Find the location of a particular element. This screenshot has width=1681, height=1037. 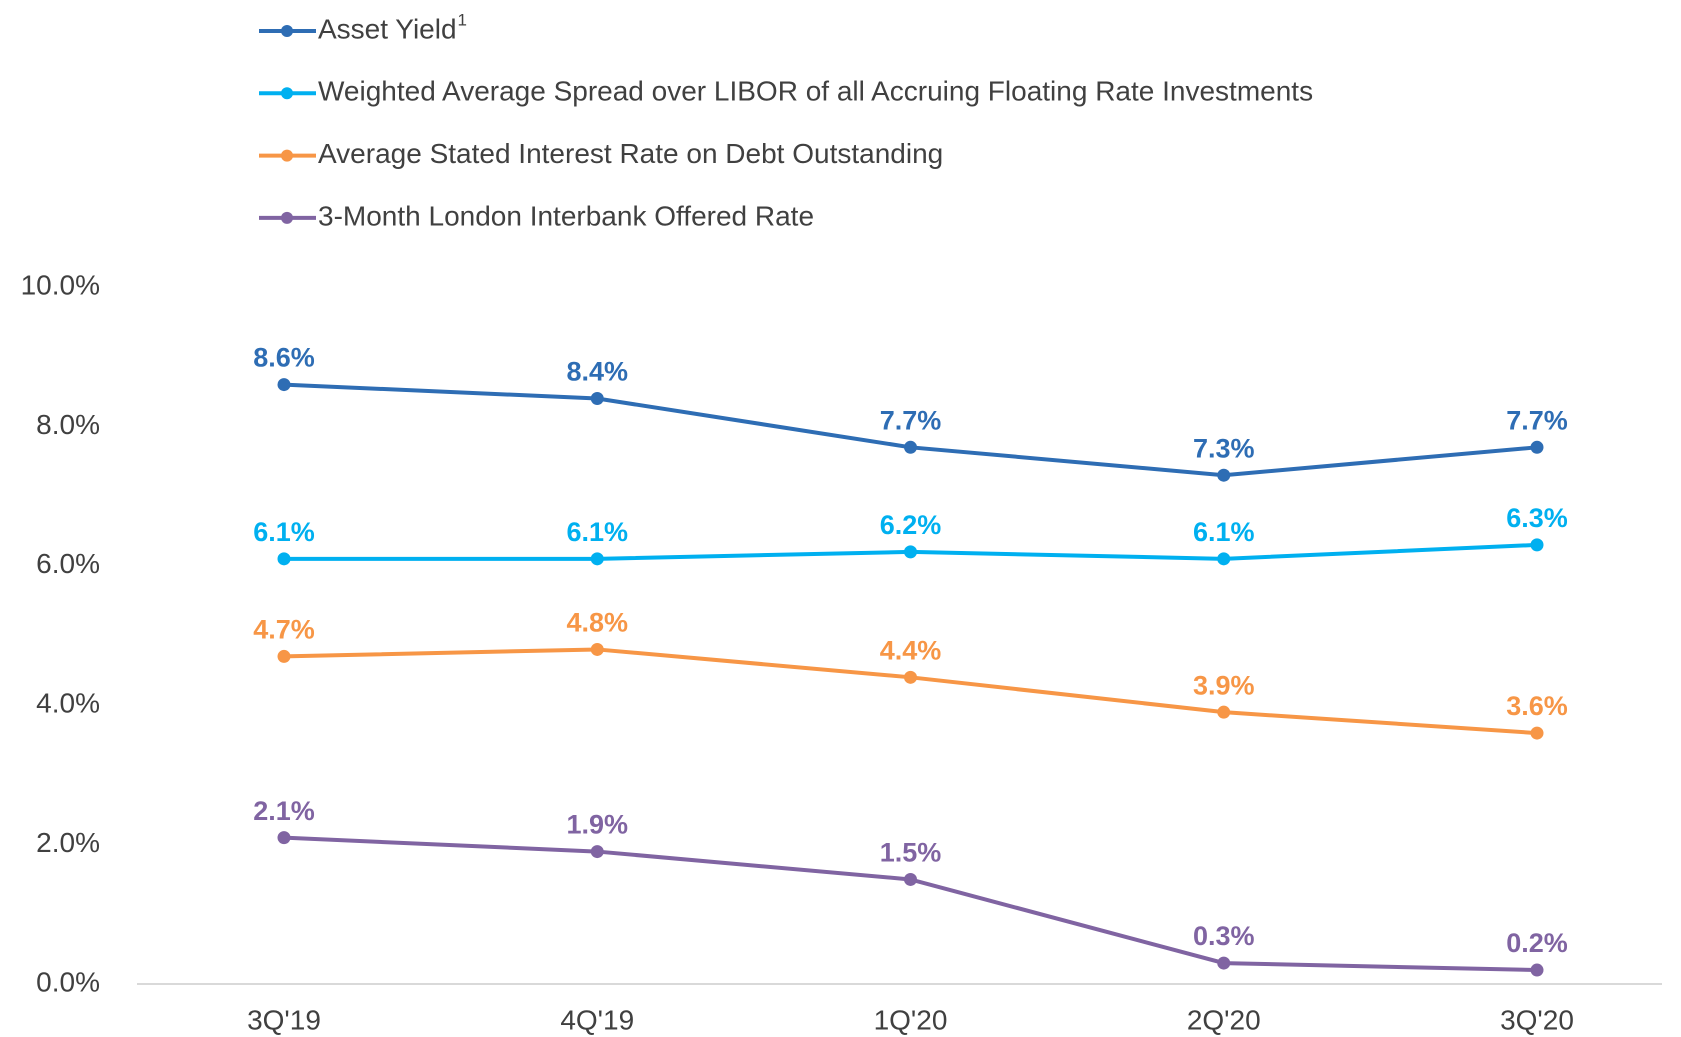

y-tick-label: 4.0% is located at coordinates (68, 703).